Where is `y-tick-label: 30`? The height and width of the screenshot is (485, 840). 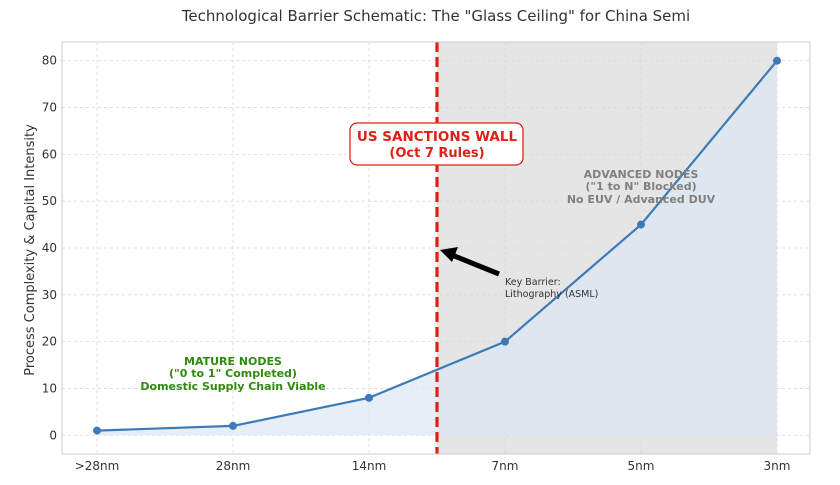 y-tick-label: 30 is located at coordinates (49, 295).